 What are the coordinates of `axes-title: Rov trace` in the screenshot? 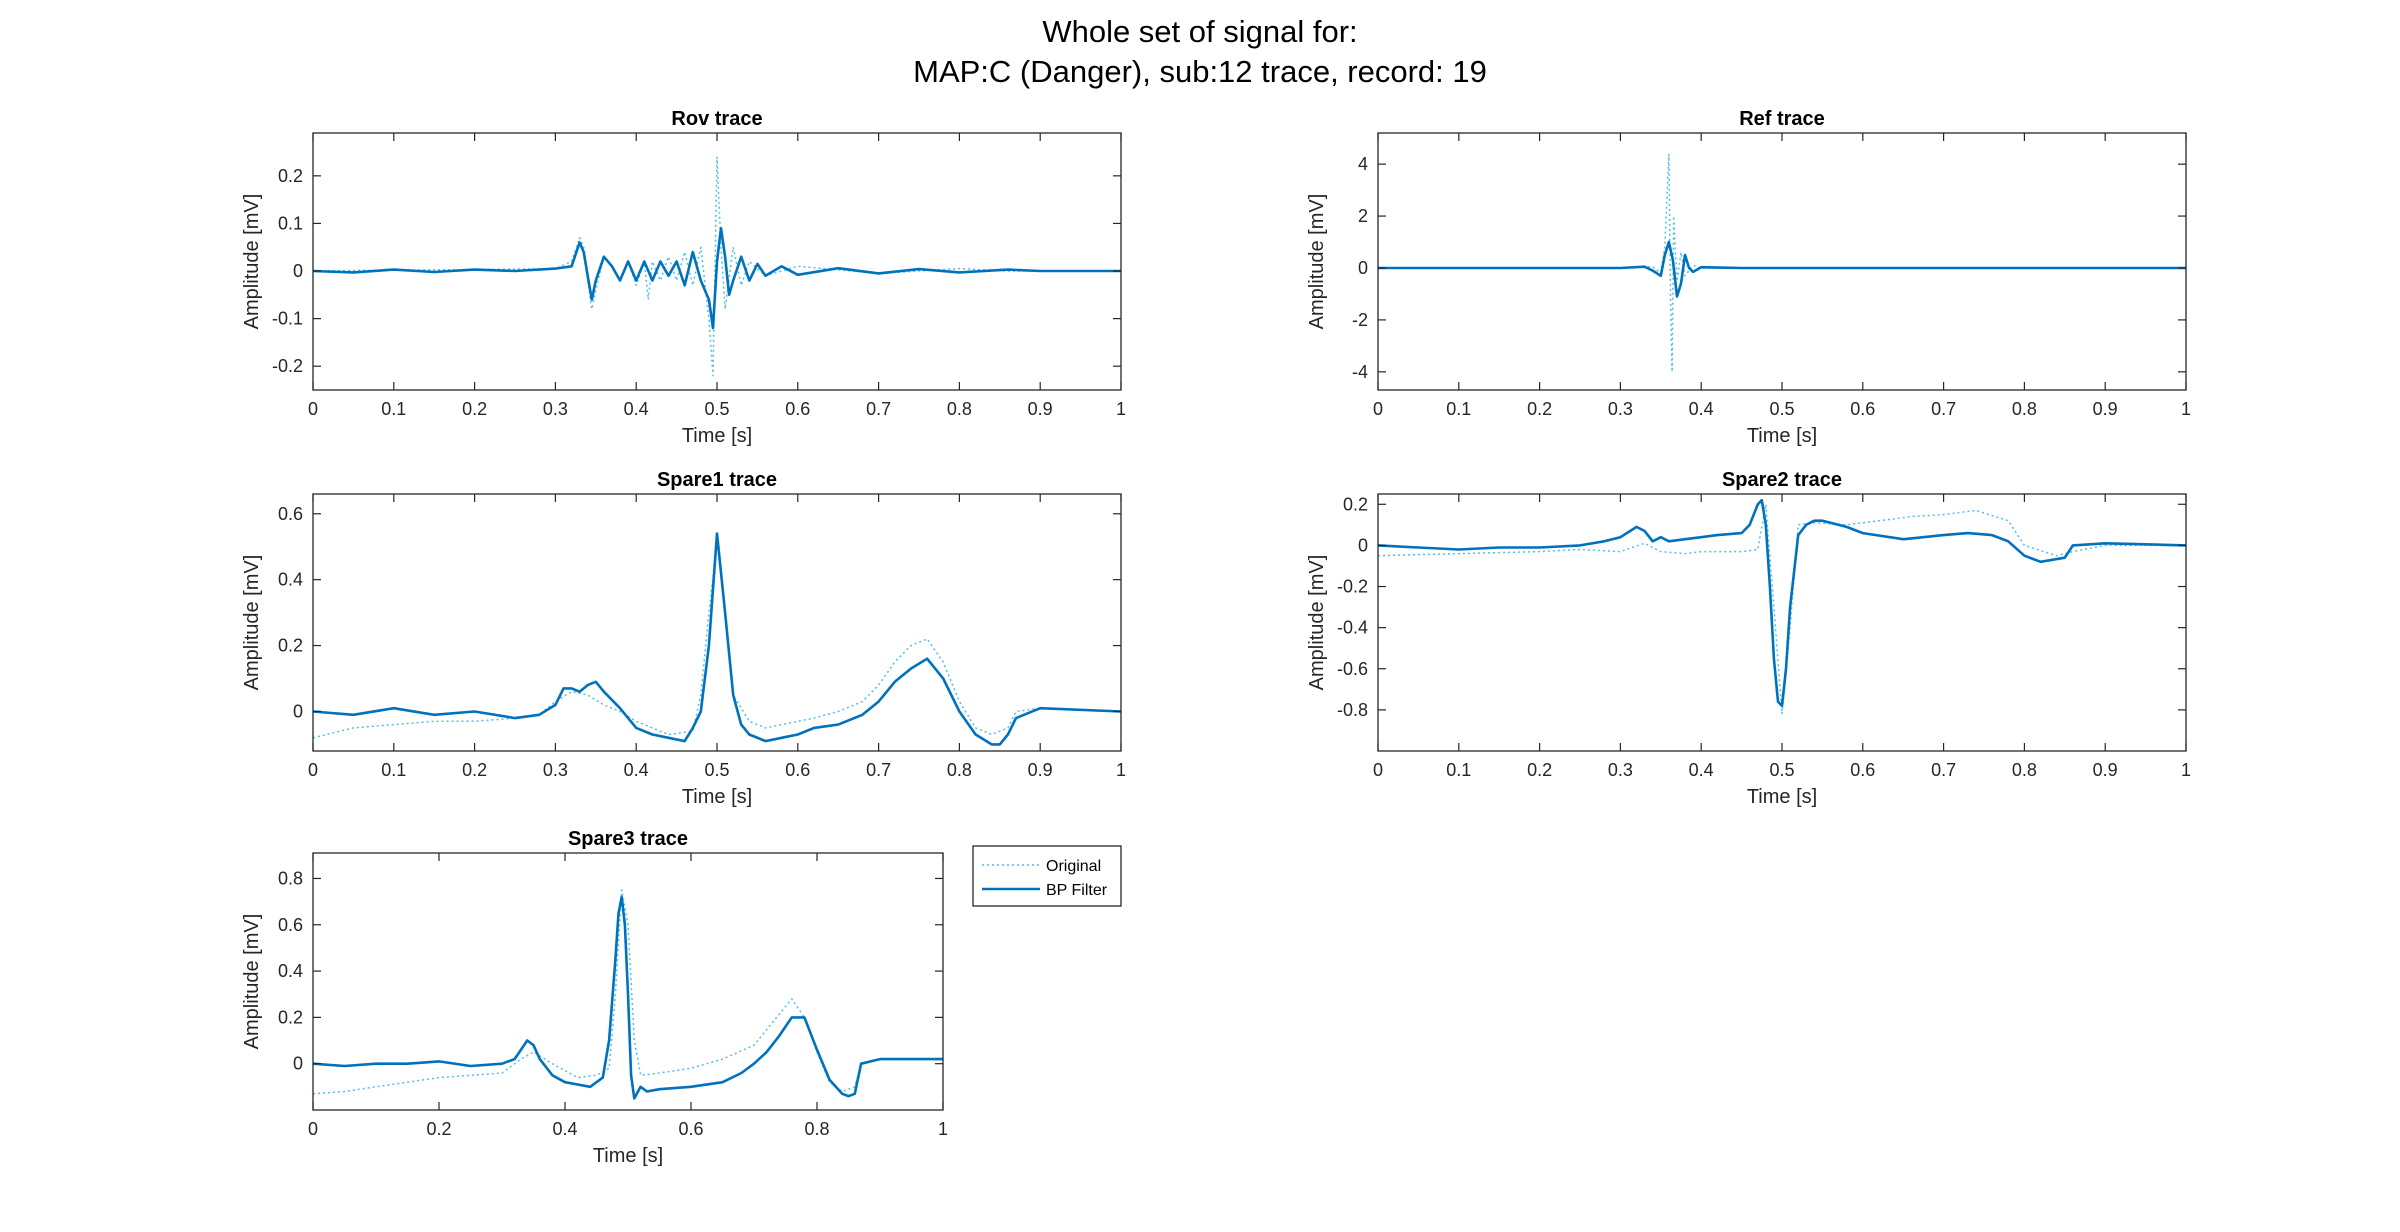 It's located at (716, 119).